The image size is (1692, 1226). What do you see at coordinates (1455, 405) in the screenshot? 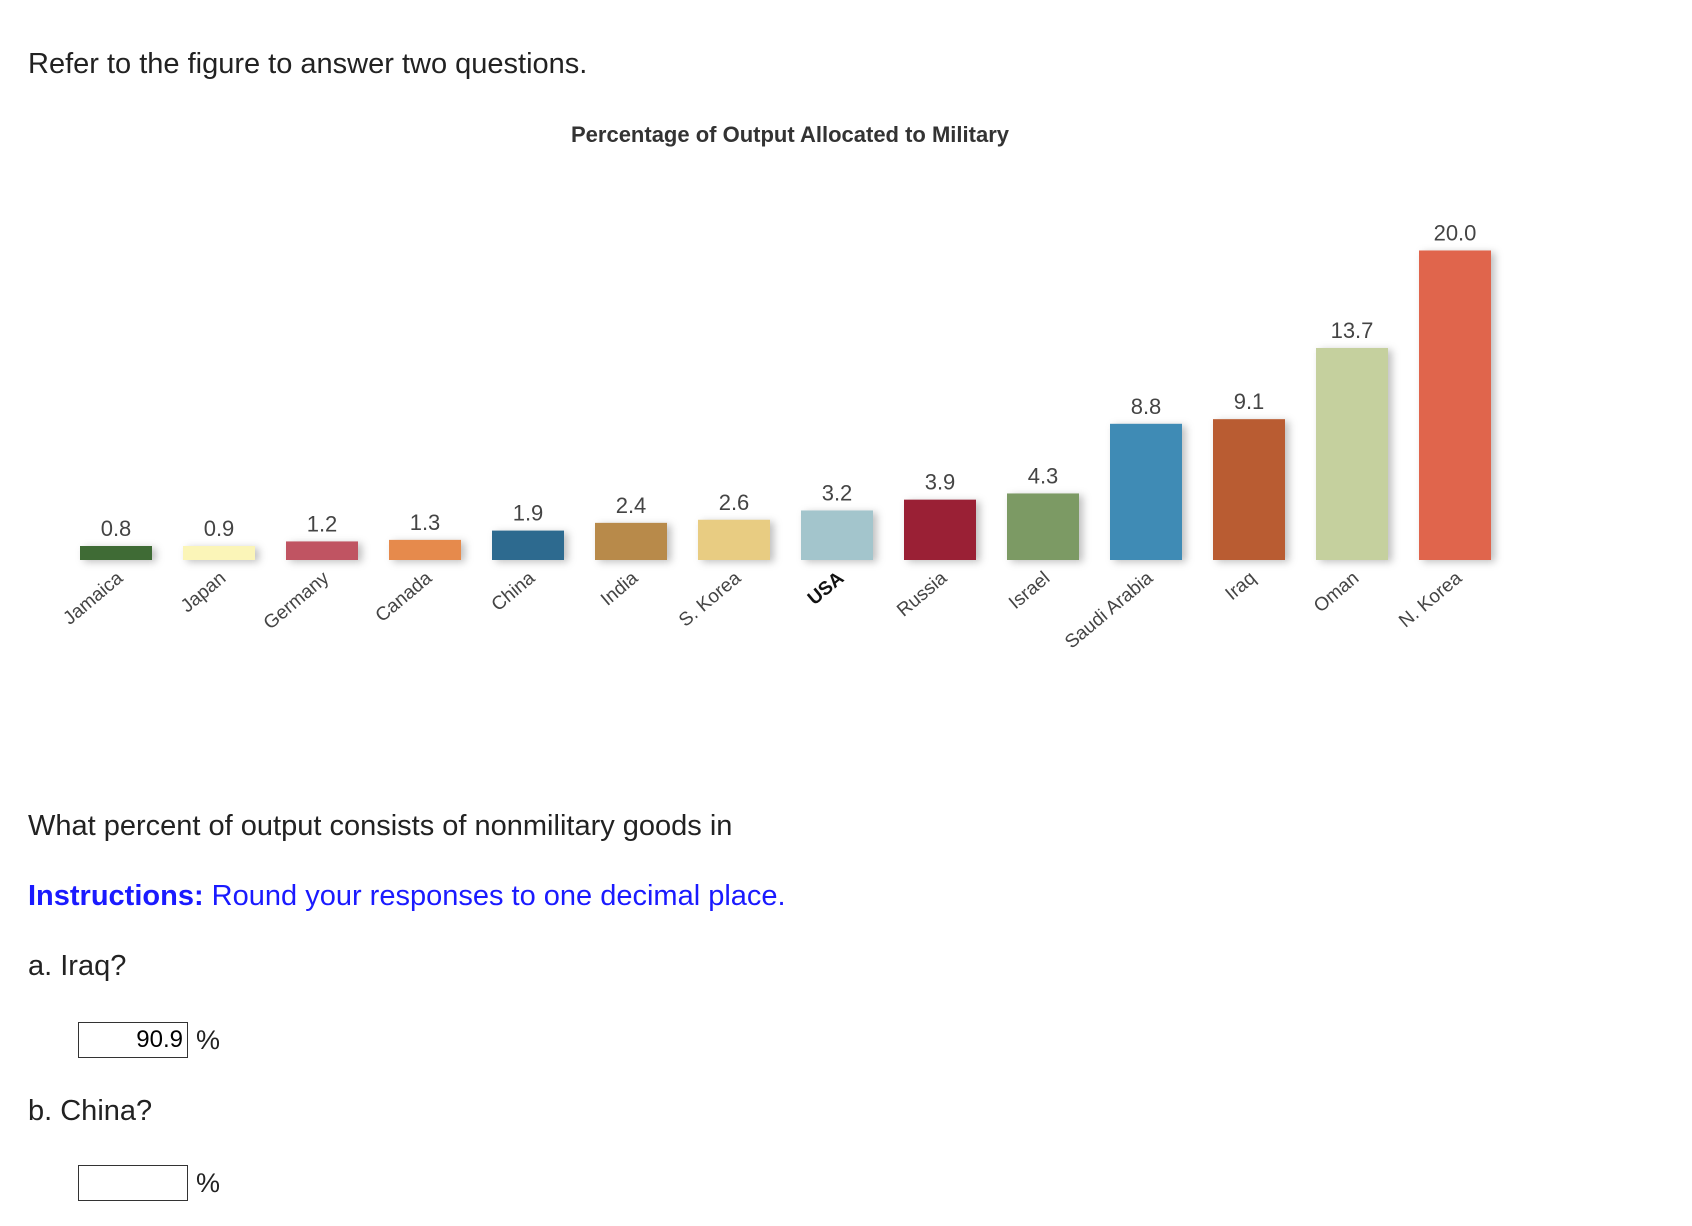
I see `bar-n-korea` at bounding box center [1455, 405].